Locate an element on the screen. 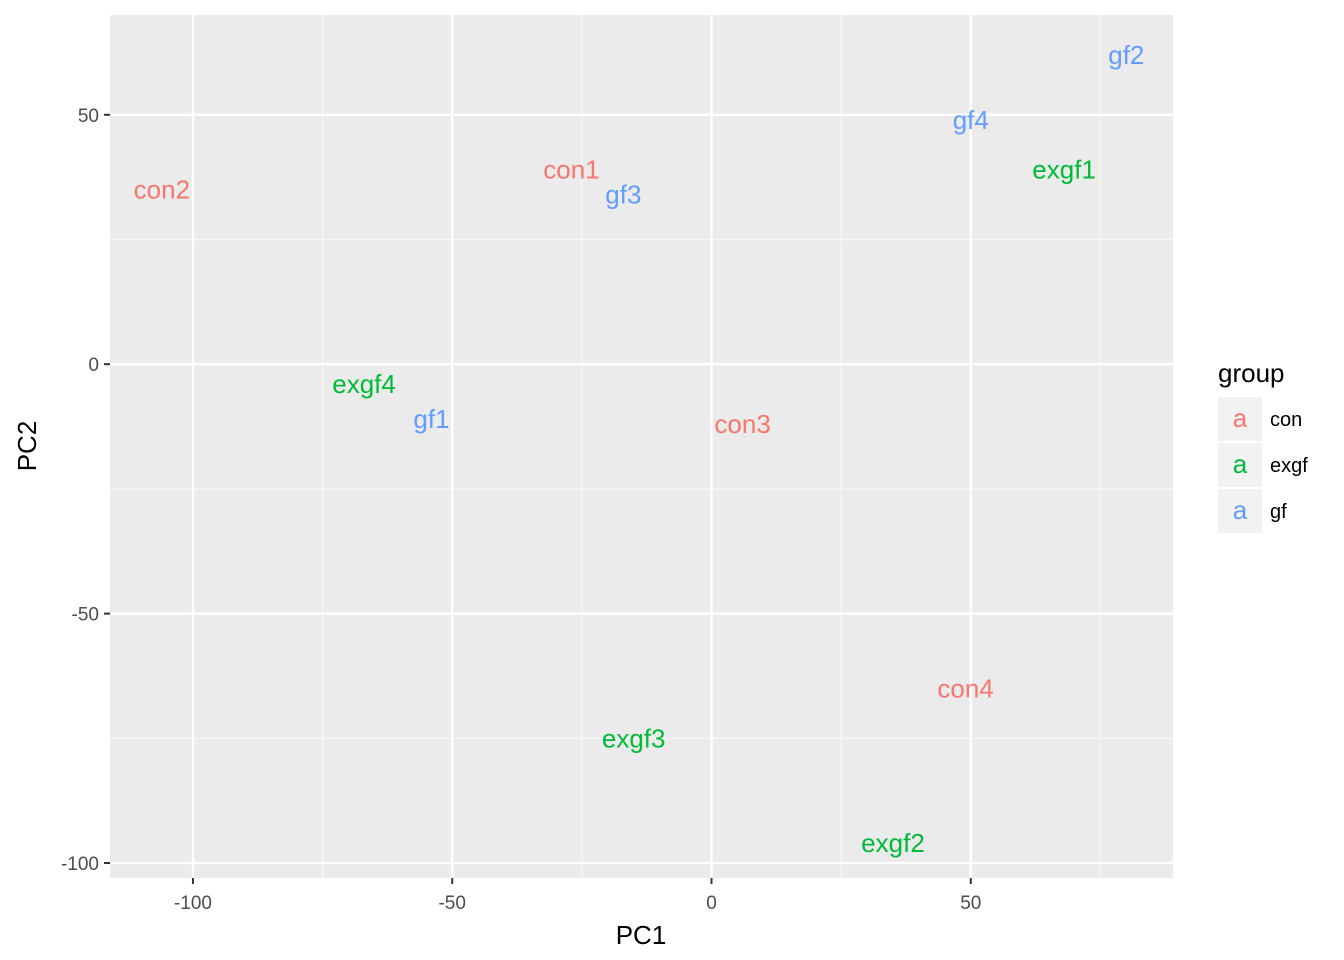 This screenshot has height=960, width=1344. y-tick-label: -50 is located at coordinates (85, 615).